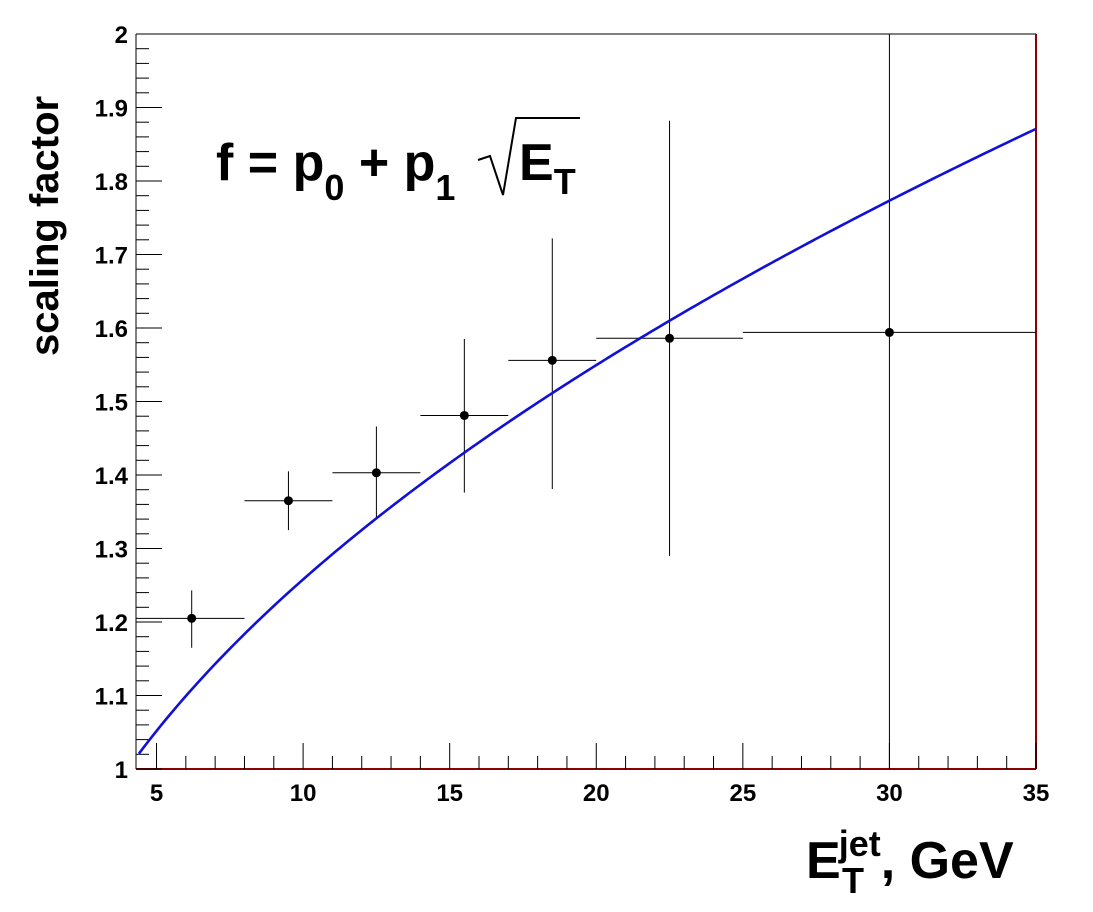 The width and height of the screenshot is (1093, 912). What do you see at coordinates (889, 793) in the screenshot?
I see `x-tick-label: 30` at bounding box center [889, 793].